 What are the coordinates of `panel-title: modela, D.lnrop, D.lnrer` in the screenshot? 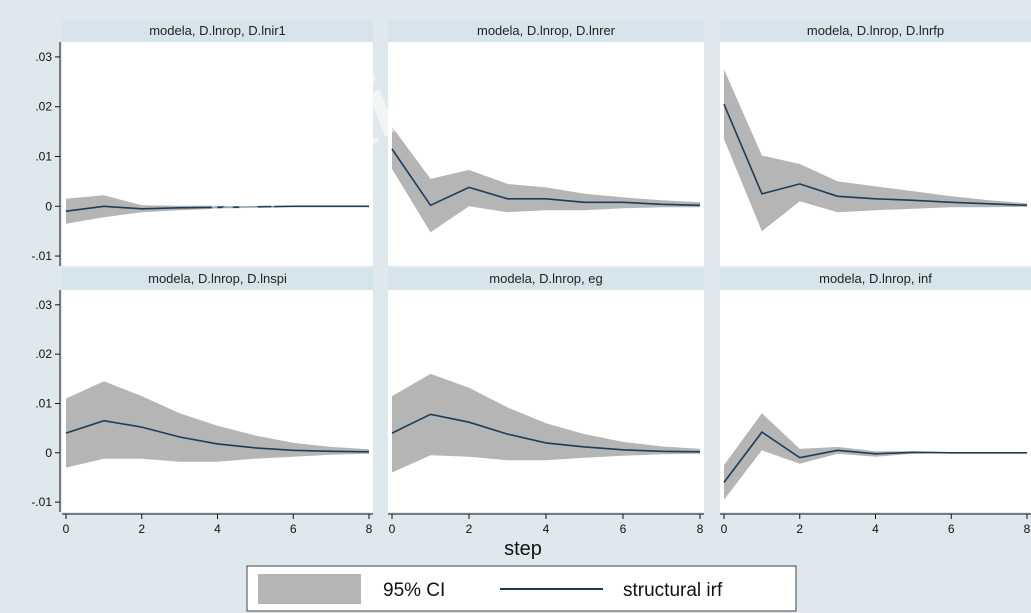 It's located at (546, 30).